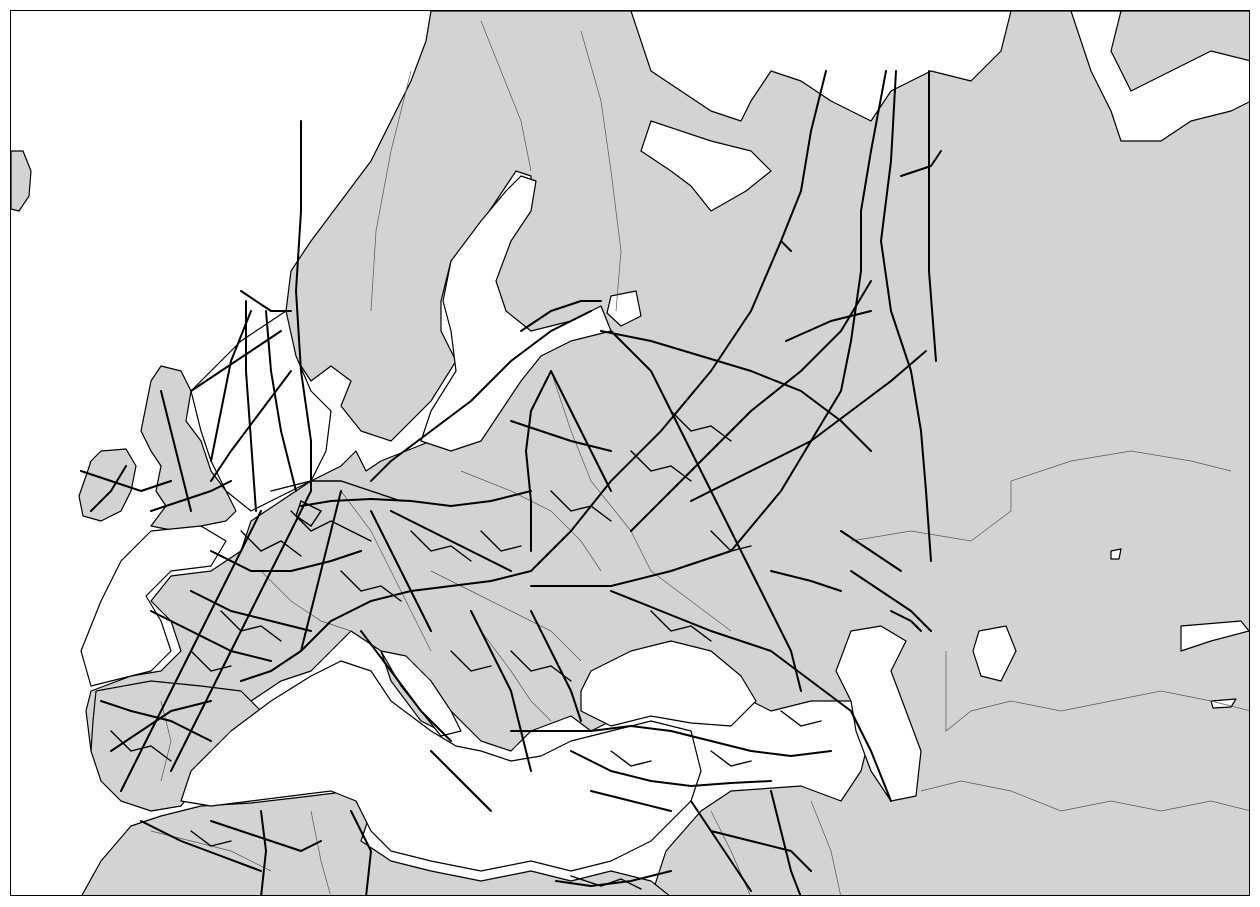 The image size is (1260, 907). Describe the element at coordinates (821, 66) in the screenshot. I see `arctic-ocean-strip` at that location.